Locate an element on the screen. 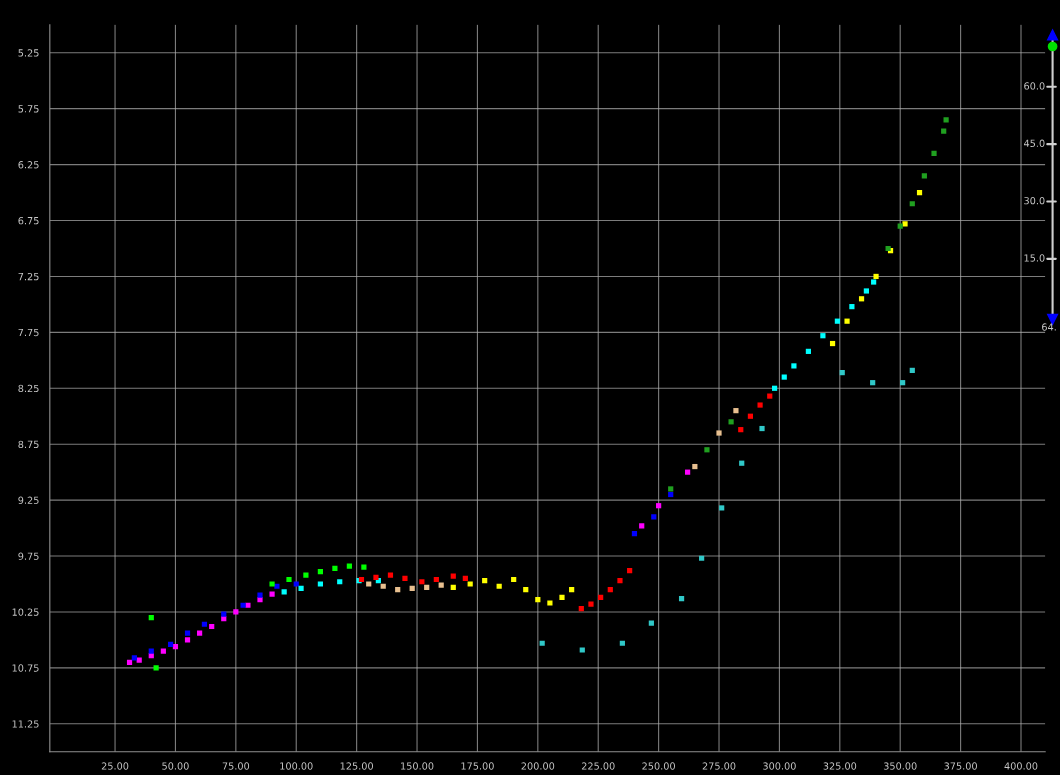 This screenshot has height=775, width=1060. y-tick-label: 6.25 is located at coordinates (28, 165).